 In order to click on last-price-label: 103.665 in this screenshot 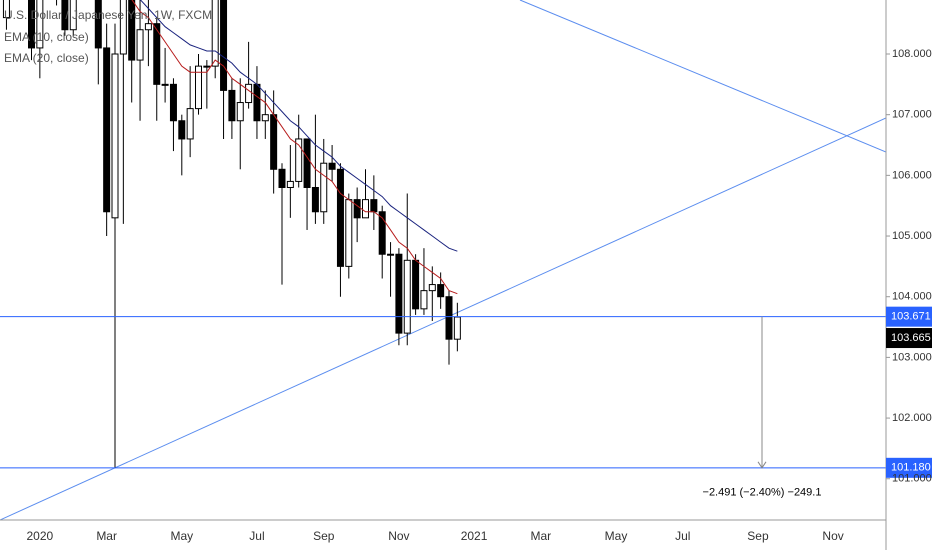, I will do `click(911, 338)`.